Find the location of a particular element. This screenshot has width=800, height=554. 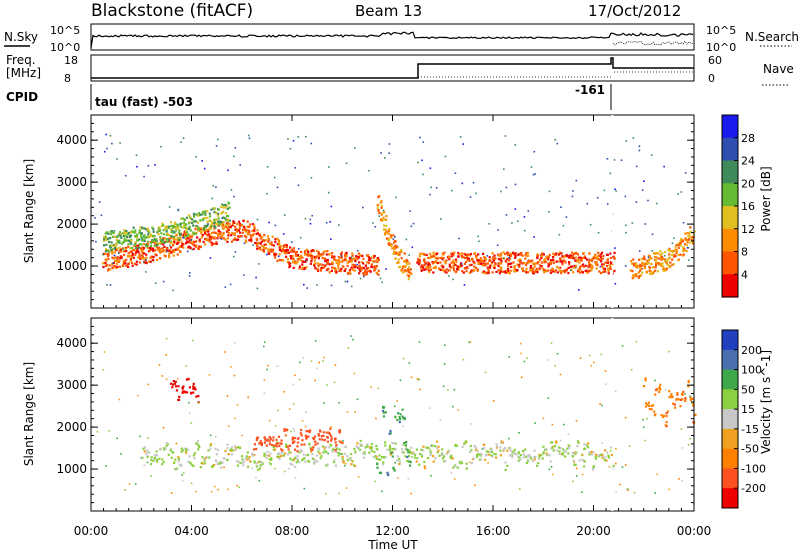

x-tick-label: 16:00 is located at coordinates (493, 531).